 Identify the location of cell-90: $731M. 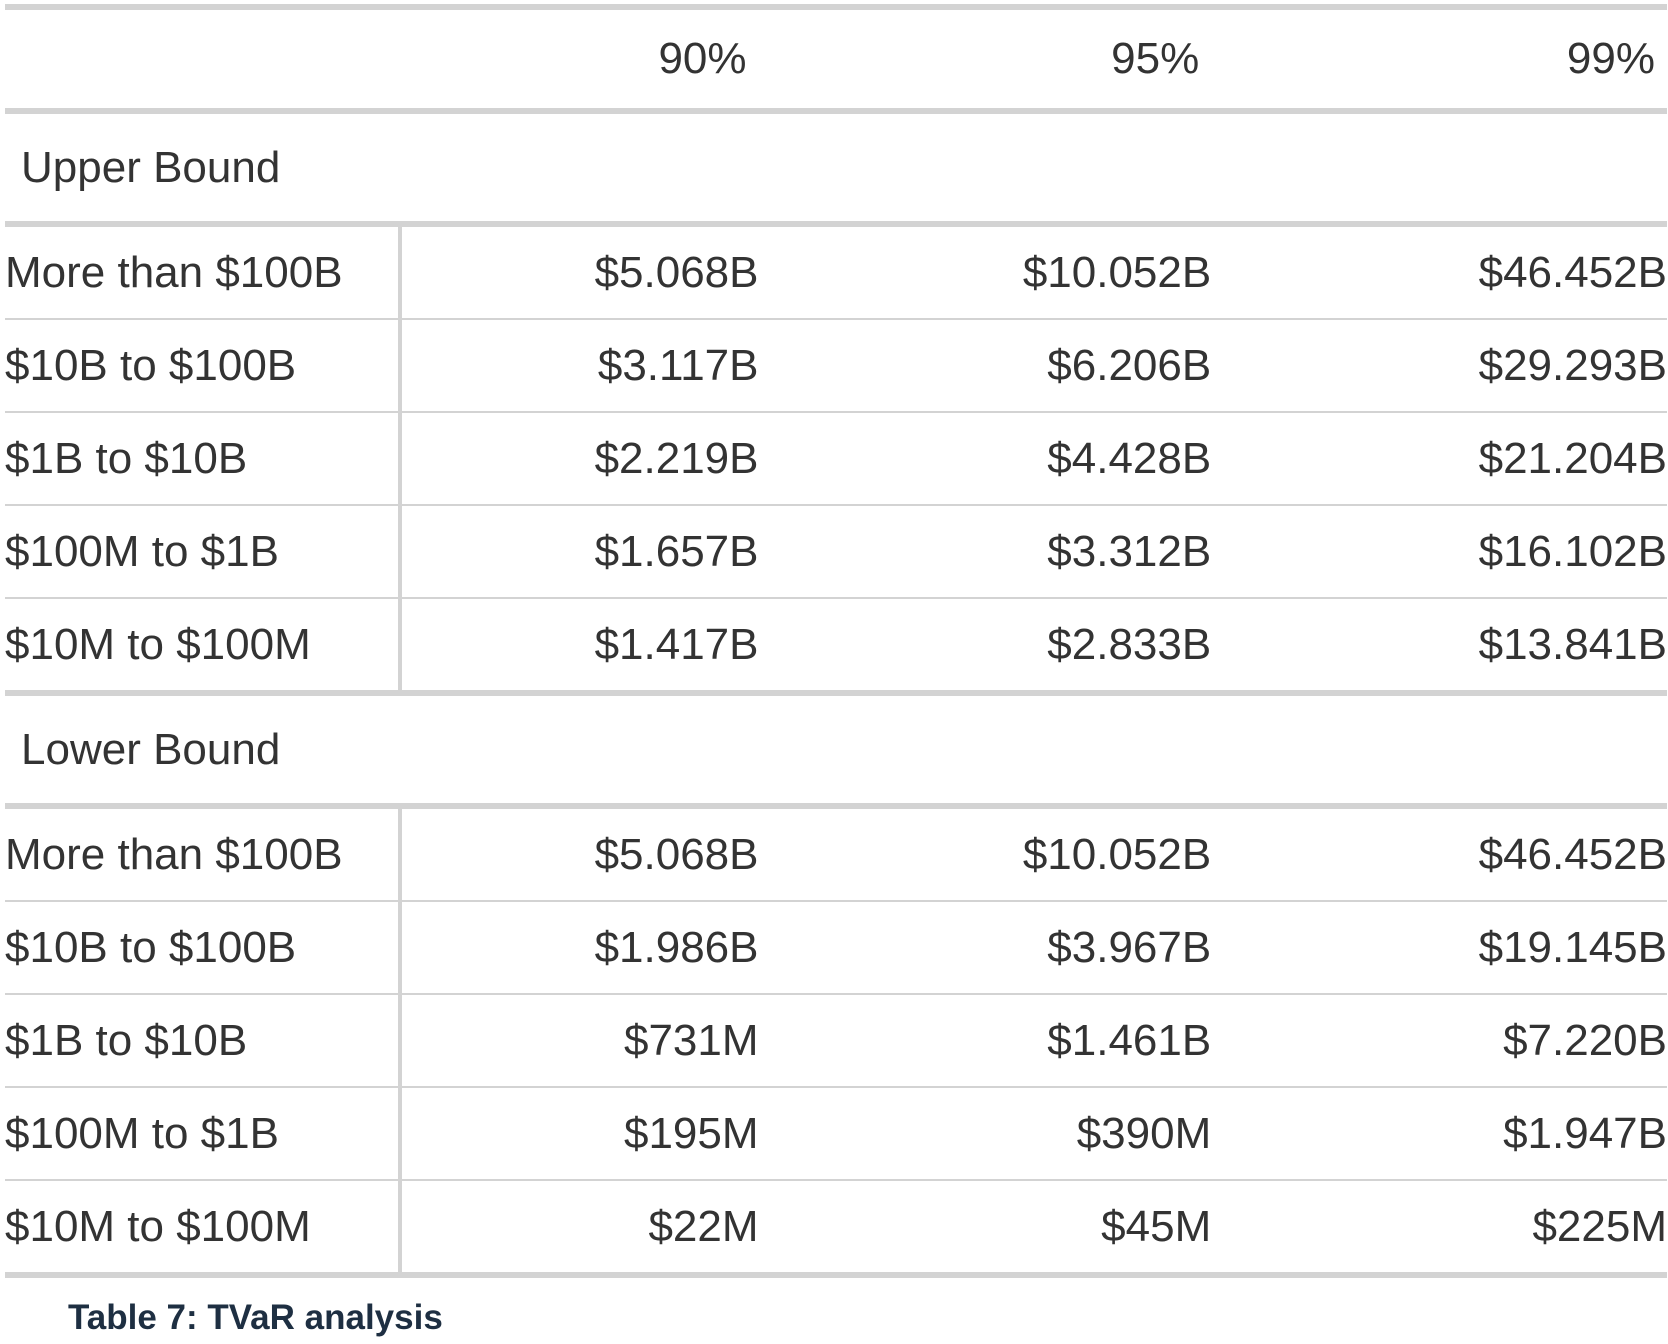
(691, 1040).